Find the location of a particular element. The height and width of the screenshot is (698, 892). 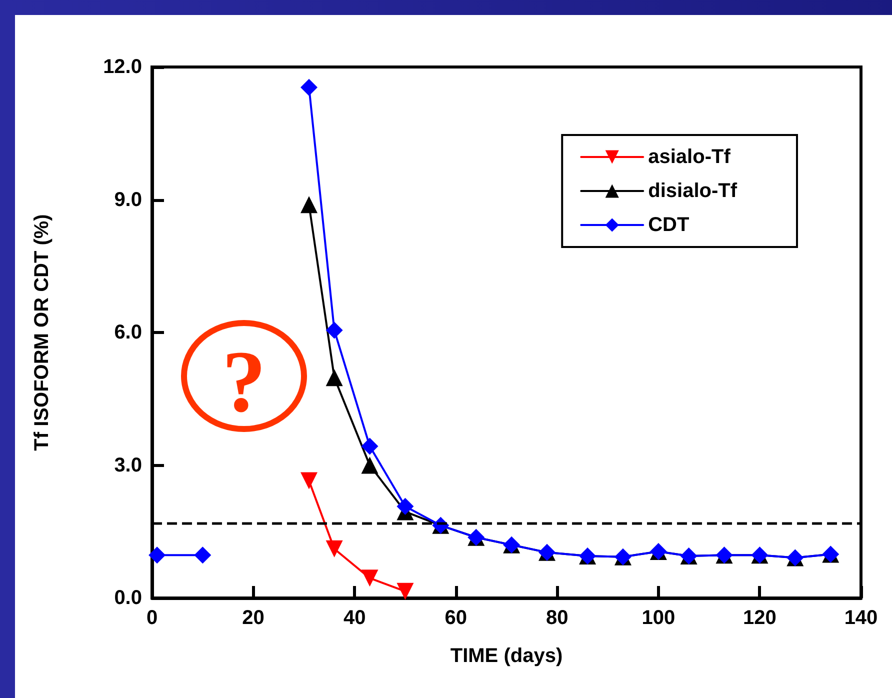

x-axis-title: TIME (days) is located at coordinates (506, 656).